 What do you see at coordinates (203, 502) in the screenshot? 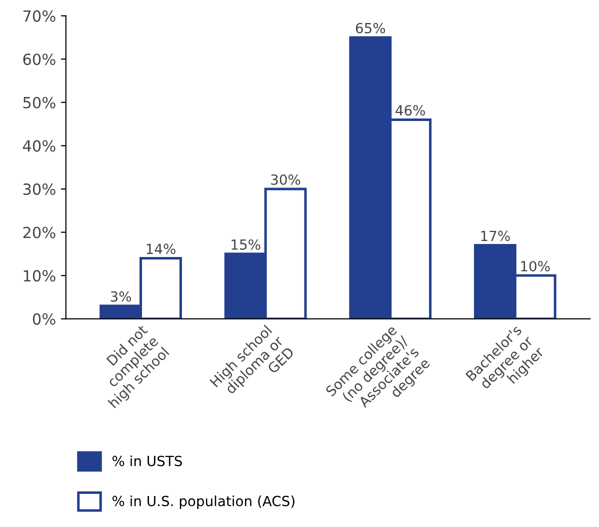
I see `legend-label: % in U.S. population (ACS)` at bounding box center [203, 502].